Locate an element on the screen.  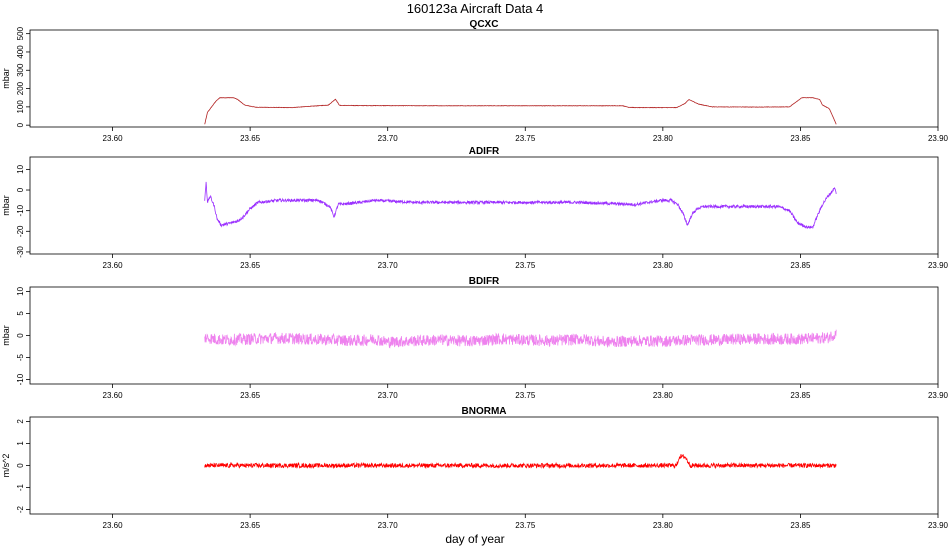
panel-title: BDIFR is located at coordinates (484, 281).